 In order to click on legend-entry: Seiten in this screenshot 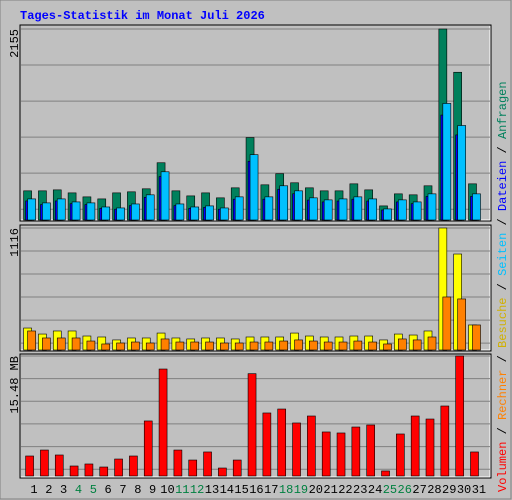, I will do `click(503, 254)`.